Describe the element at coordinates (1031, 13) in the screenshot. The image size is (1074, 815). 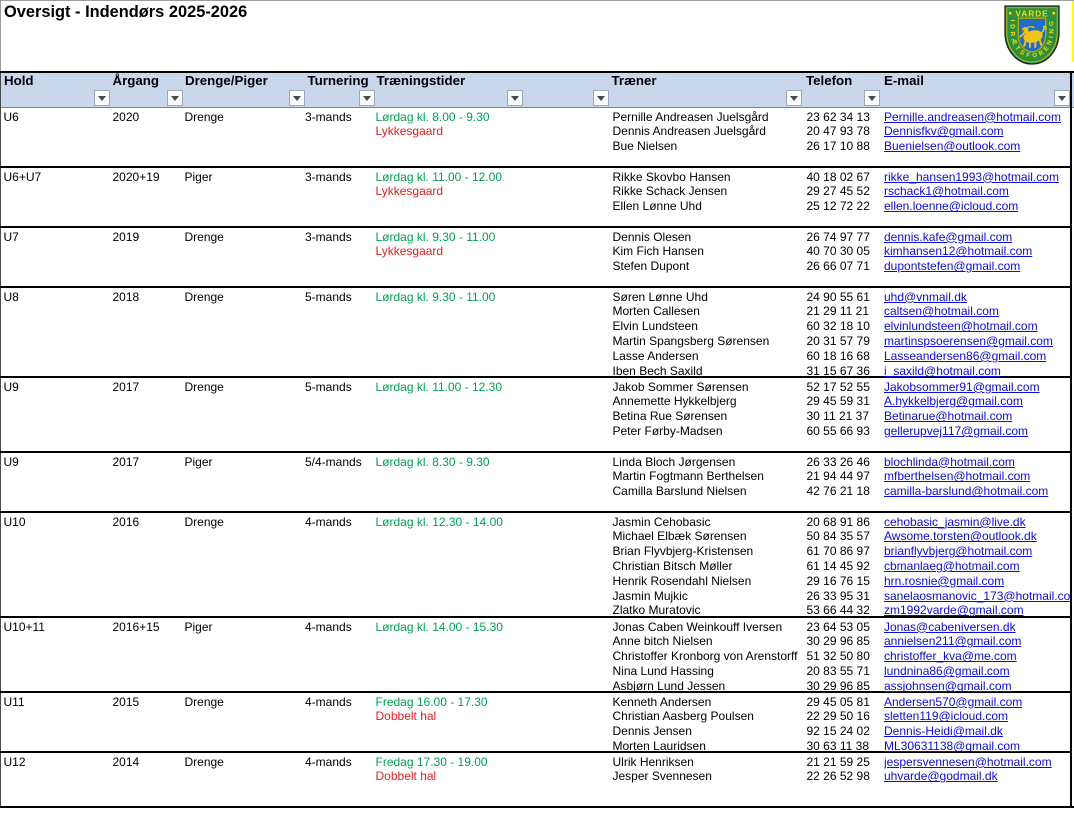
I see `svg-text: VARDE` at that location.